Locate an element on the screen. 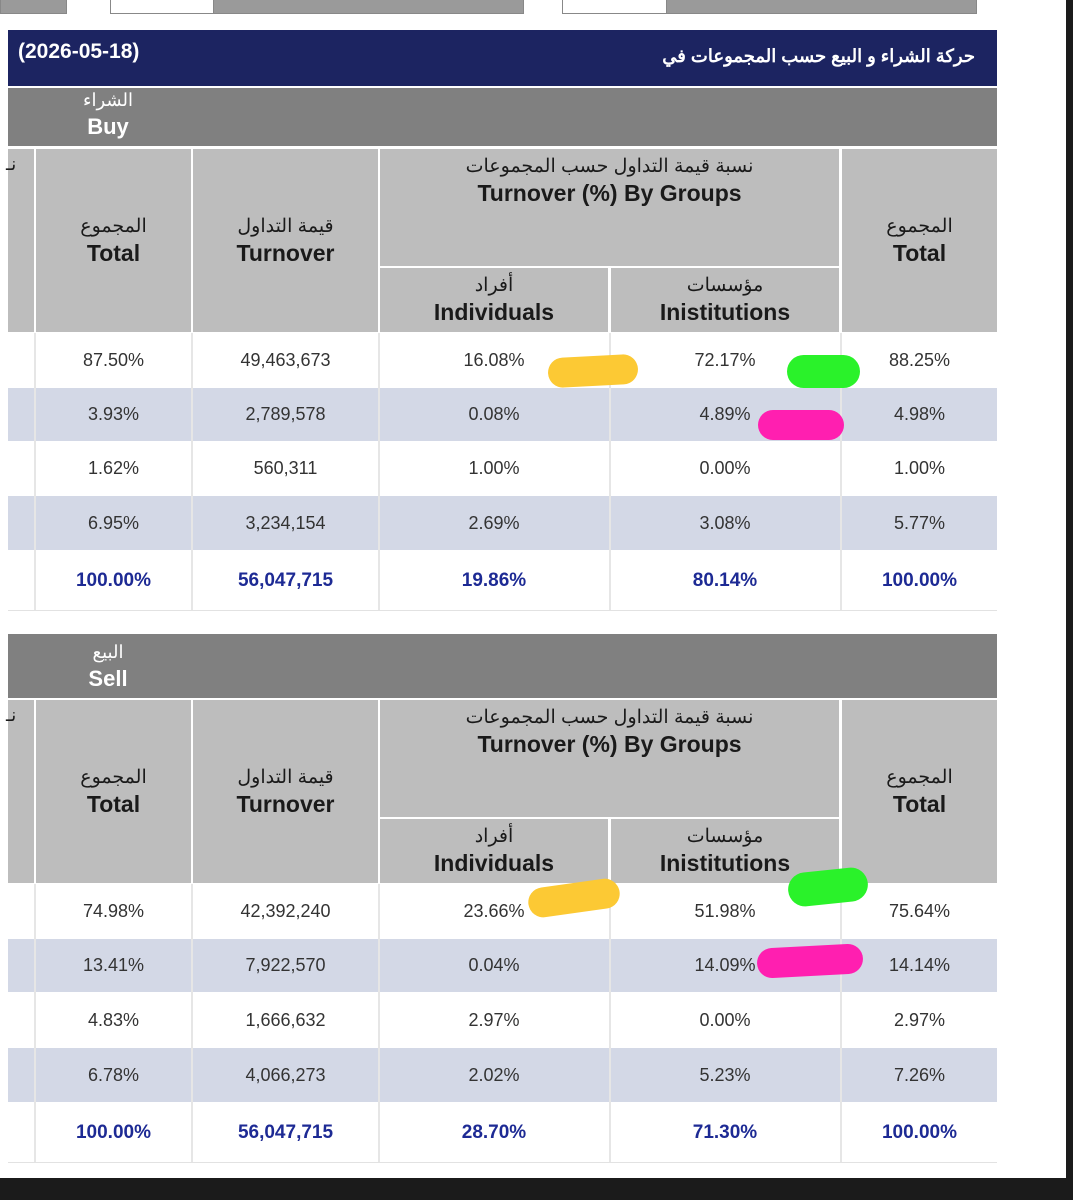 The width and height of the screenshot is (1073, 1200). buy-row1-individuals: 16.08% is located at coordinates (494, 359).